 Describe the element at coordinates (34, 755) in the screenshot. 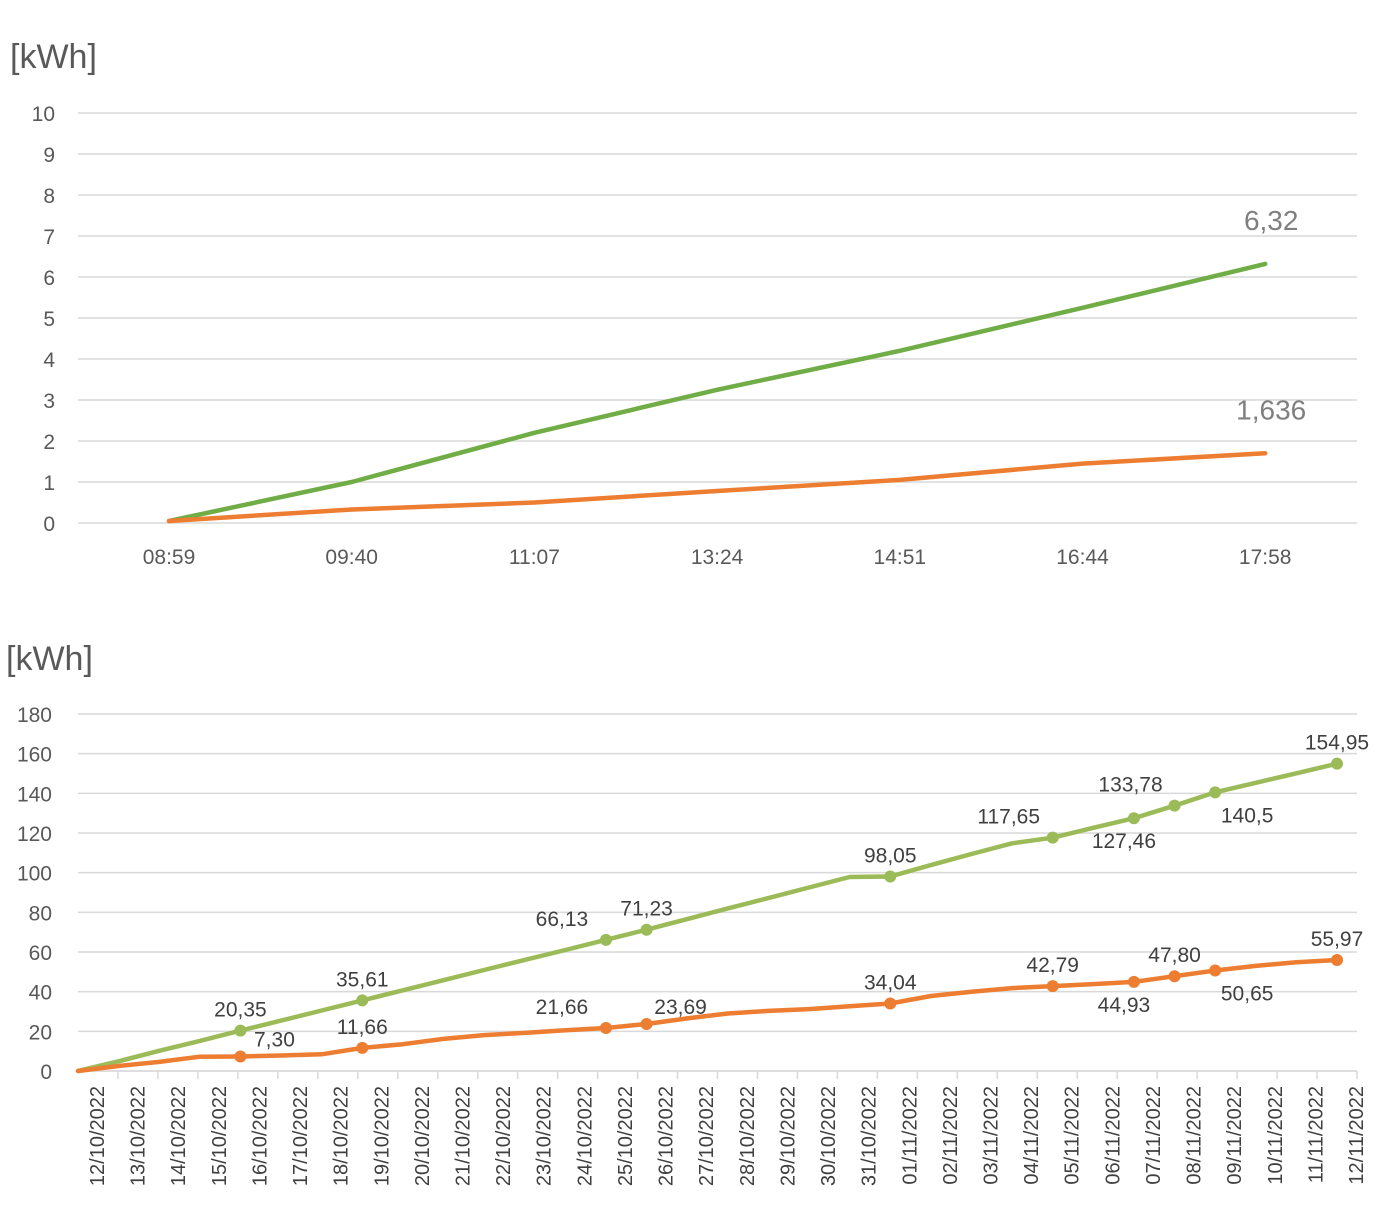

I see `y-tick-label: 160` at that location.